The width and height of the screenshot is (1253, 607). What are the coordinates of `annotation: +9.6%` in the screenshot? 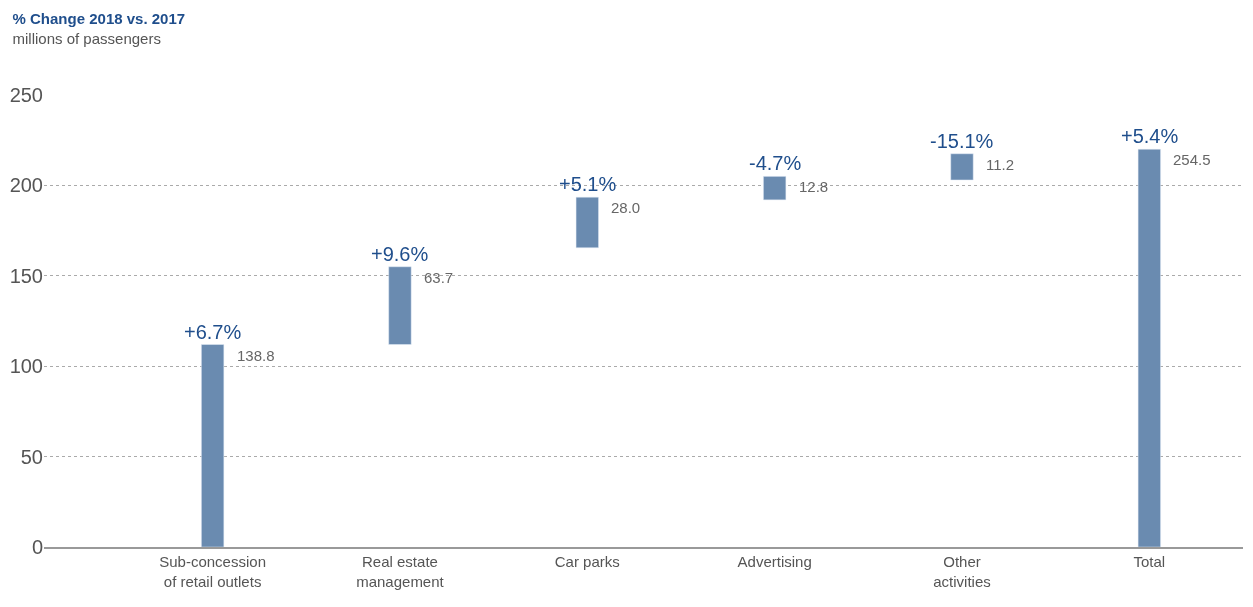 It's located at (400, 254).